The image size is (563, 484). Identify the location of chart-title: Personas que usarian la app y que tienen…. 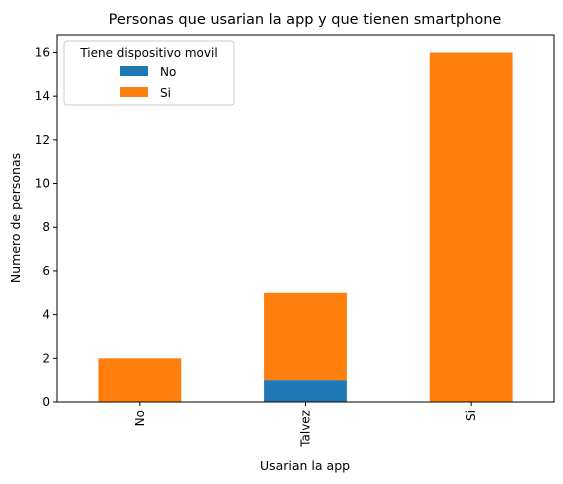
(305, 20).